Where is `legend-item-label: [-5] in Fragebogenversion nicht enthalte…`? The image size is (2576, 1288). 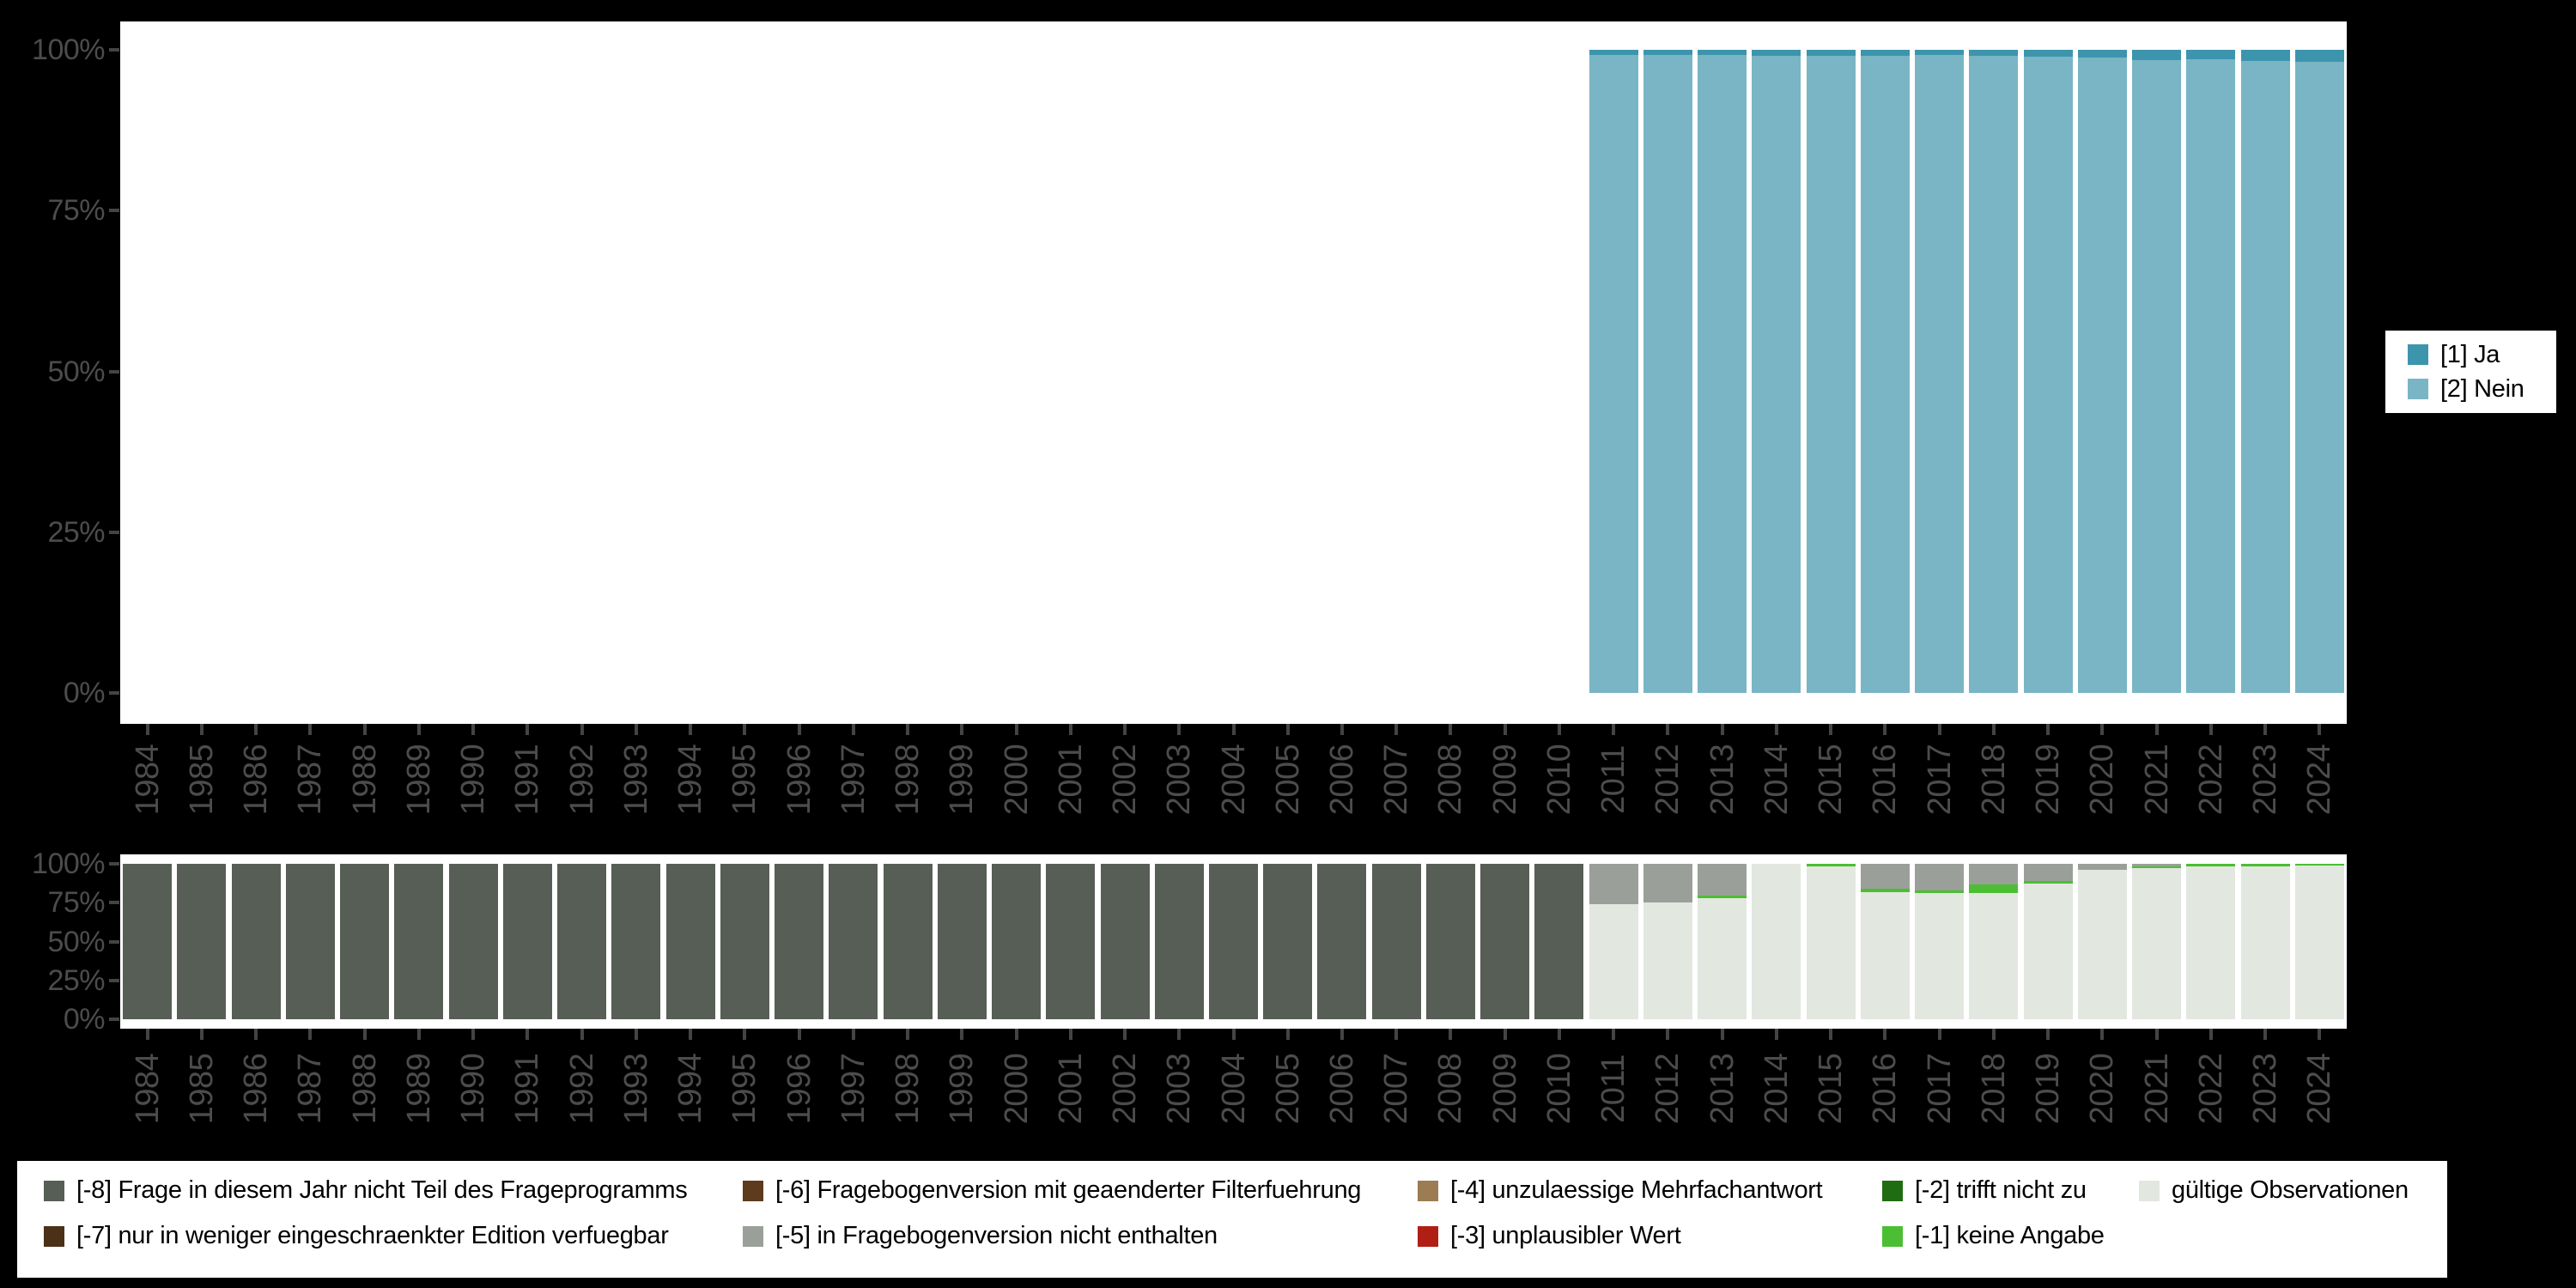
legend-item-label: [-5] in Fragebogenversion nicht enthalte… is located at coordinates (996, 1235).